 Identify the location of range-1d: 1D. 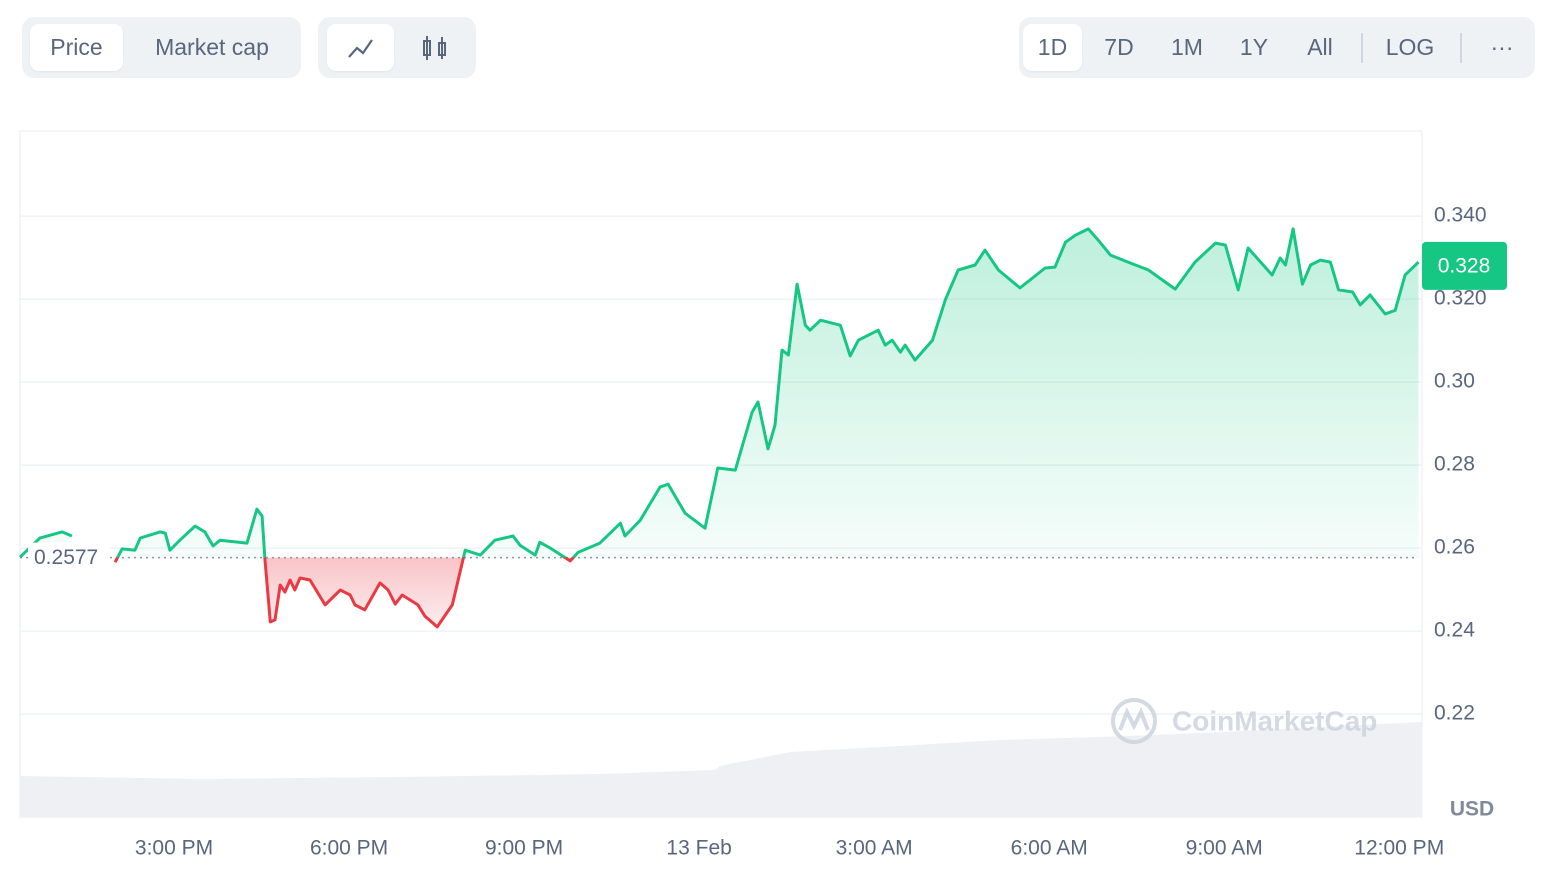
(1052, 47).